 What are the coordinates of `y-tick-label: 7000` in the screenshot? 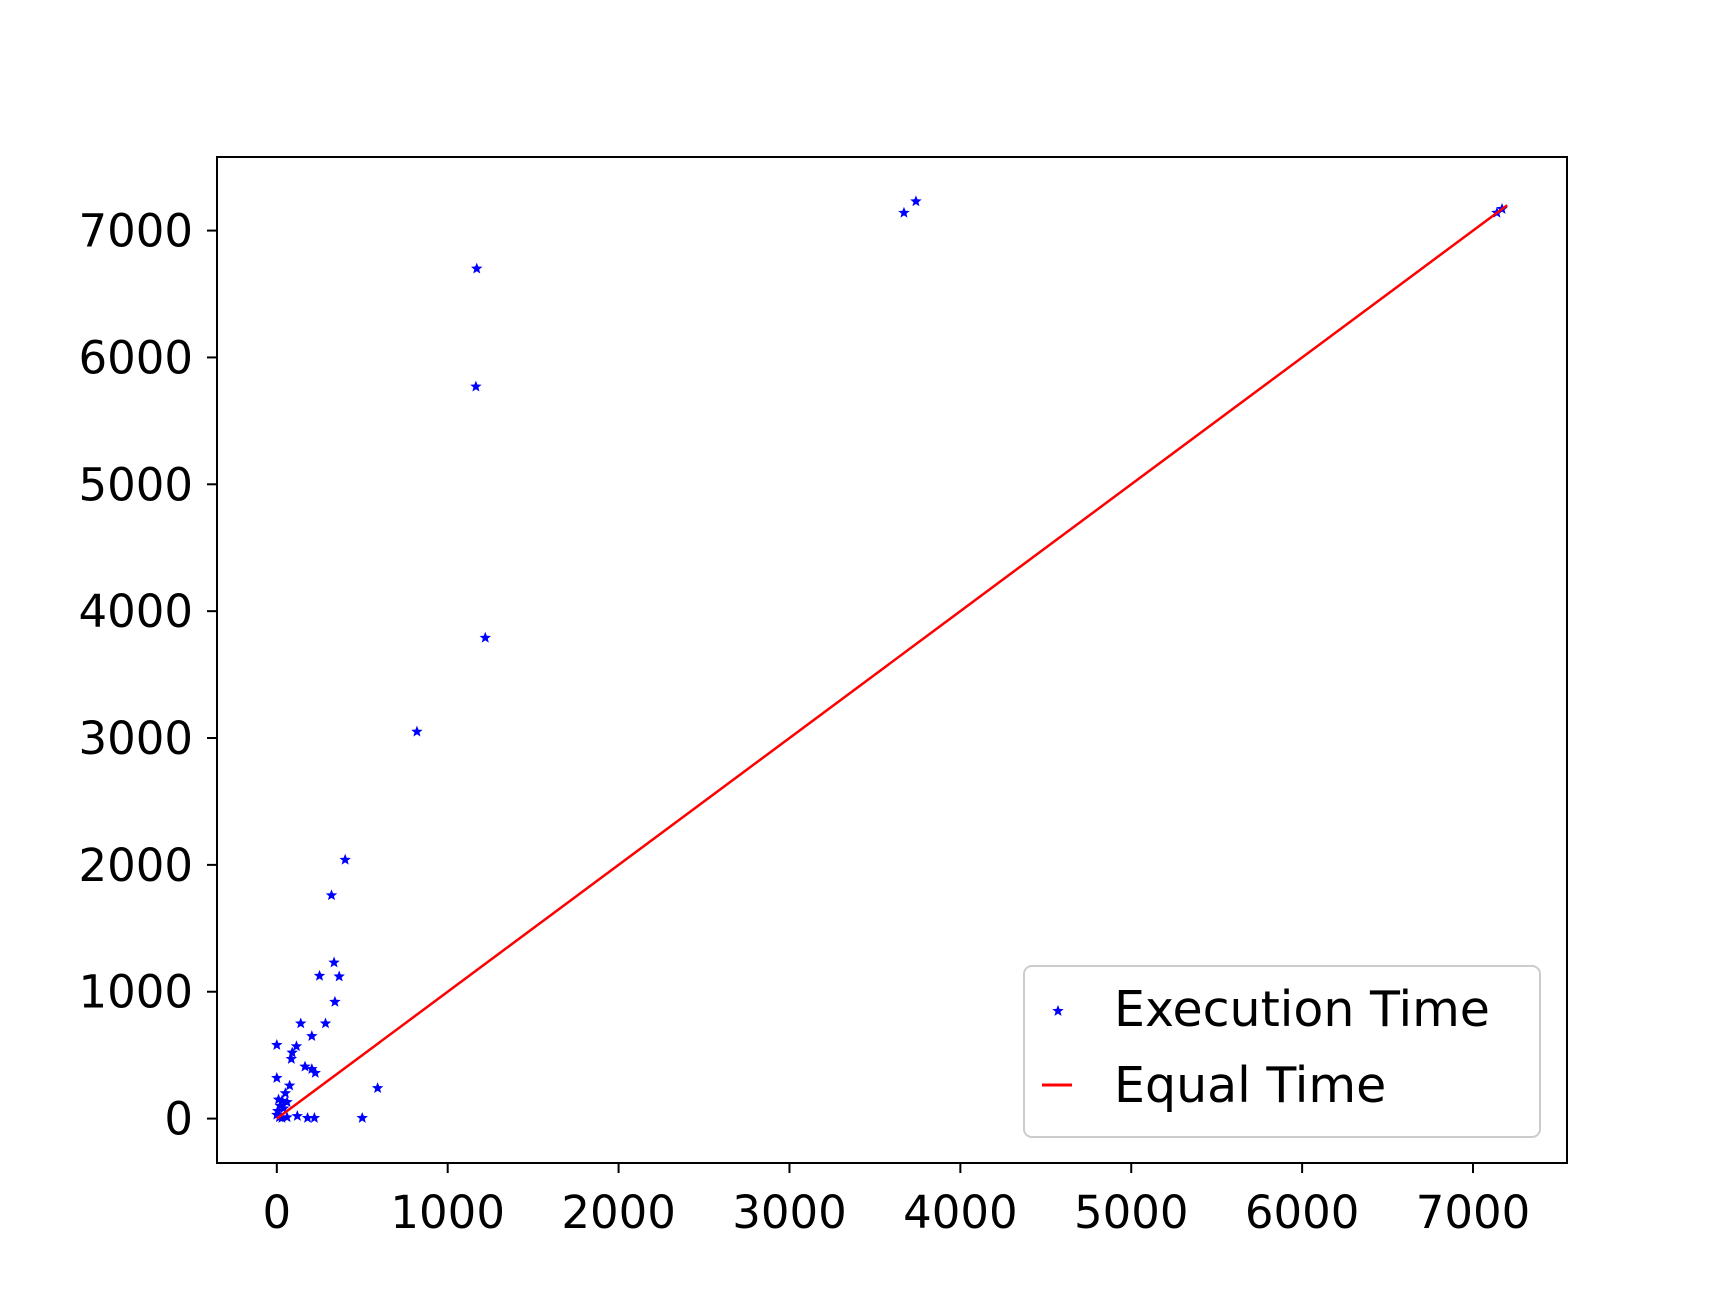 It's located at (135, 231).